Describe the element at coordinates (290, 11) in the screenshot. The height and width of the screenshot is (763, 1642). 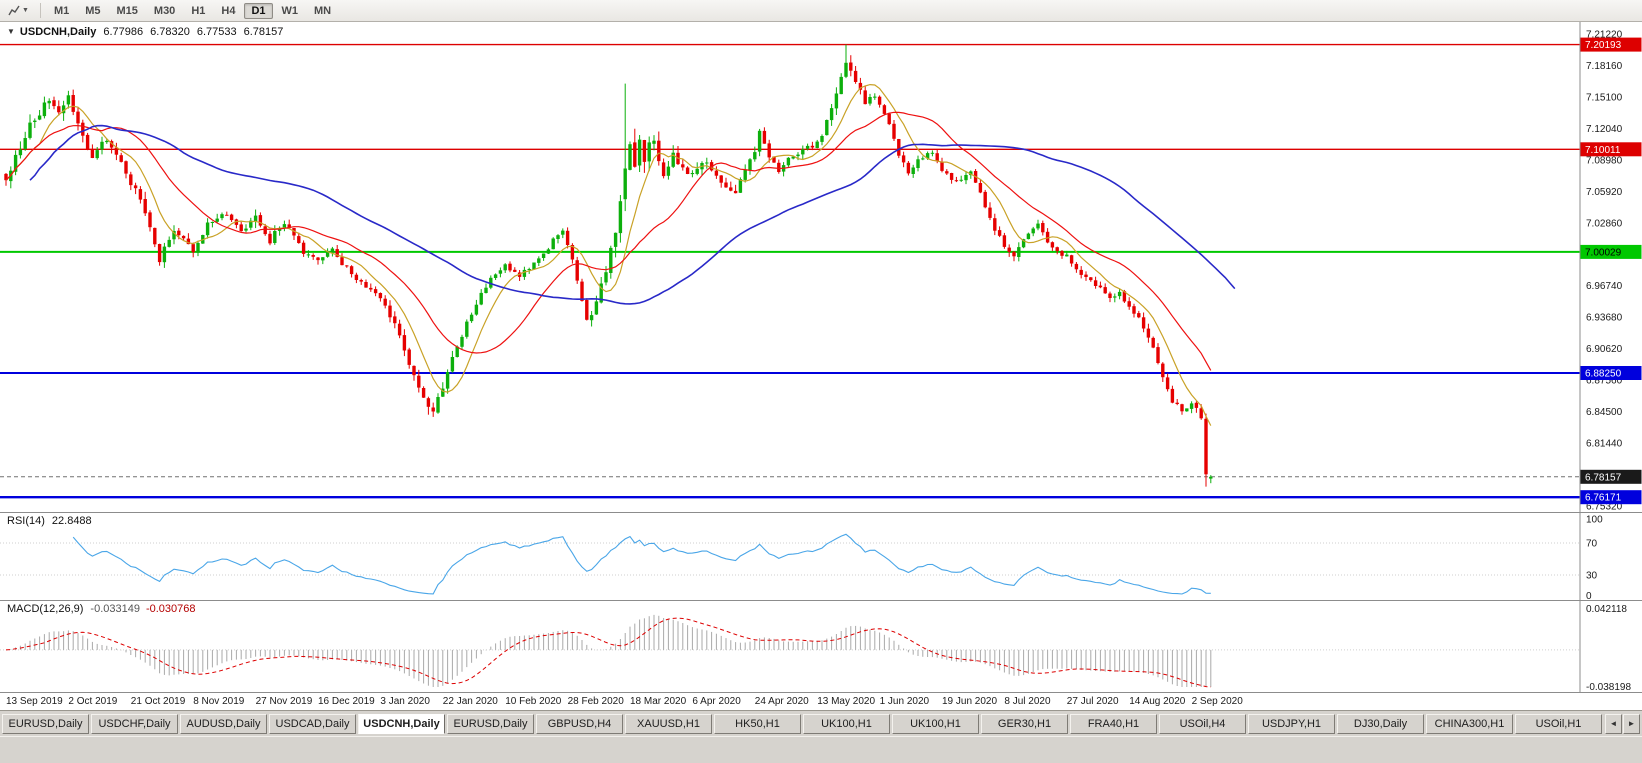
I see `timeframe-button-w1: W1` at that location.